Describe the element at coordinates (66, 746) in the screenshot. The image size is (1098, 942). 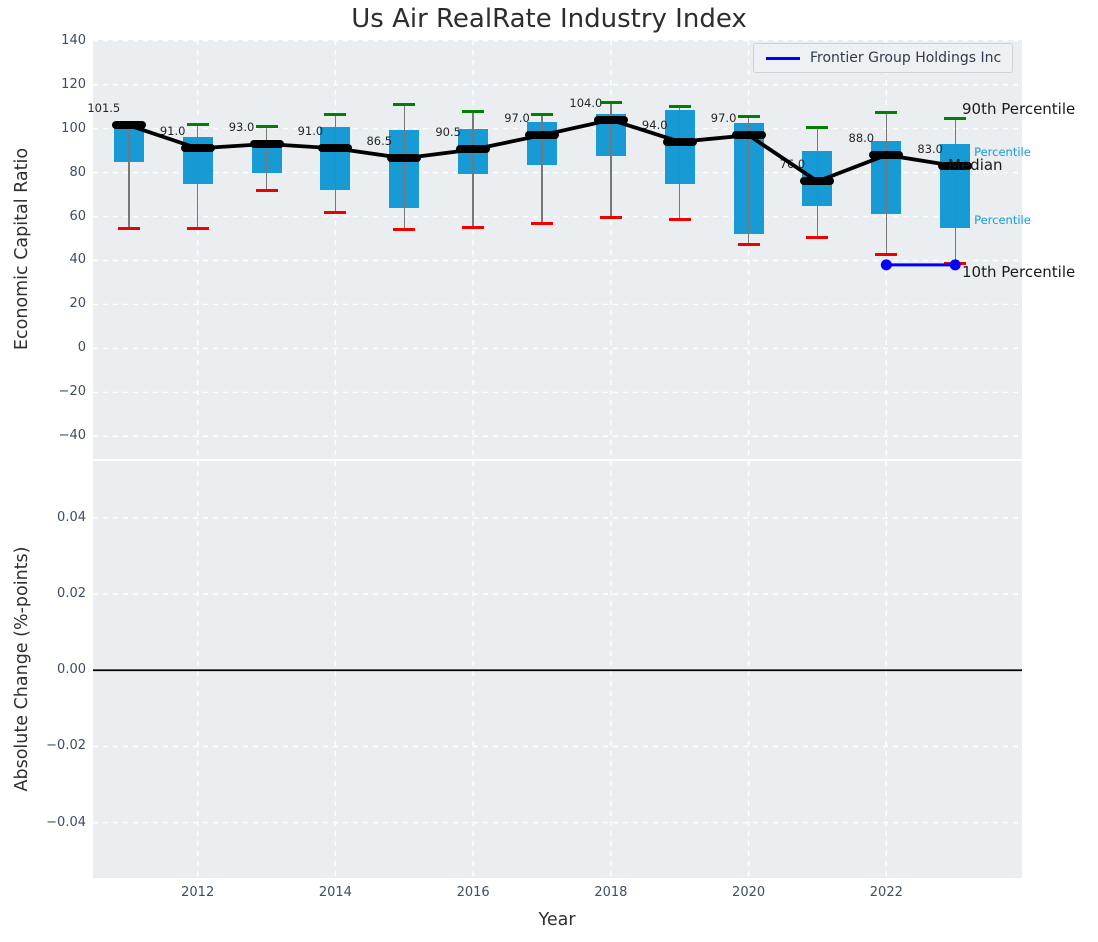
I see `y-tick-label-bottom: −0.02` at that location.